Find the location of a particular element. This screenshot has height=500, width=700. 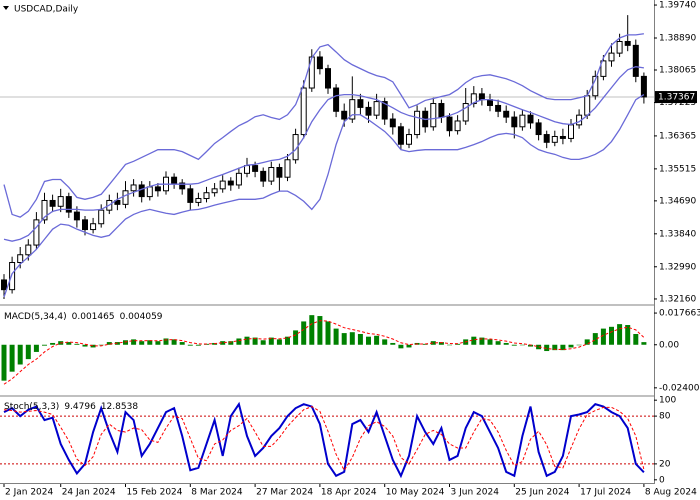

last-price-label: 1.37367 is located at coordinates (676, 98).